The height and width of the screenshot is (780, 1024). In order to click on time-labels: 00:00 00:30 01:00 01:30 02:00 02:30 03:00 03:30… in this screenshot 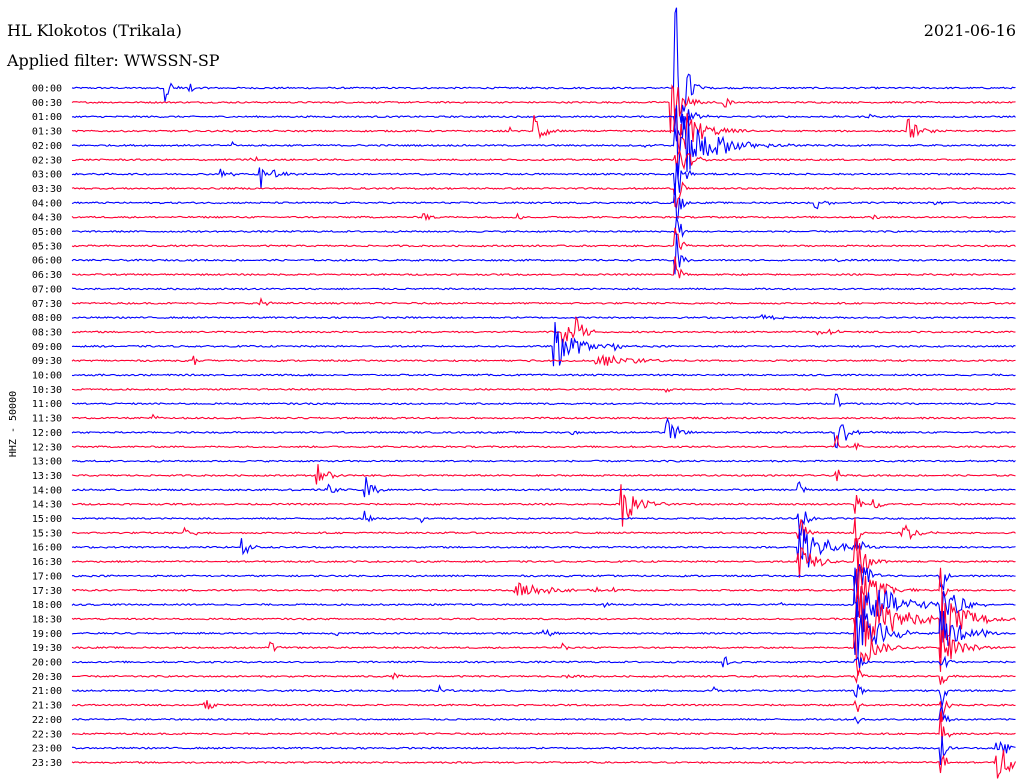, I will do `click(47, 426)`.